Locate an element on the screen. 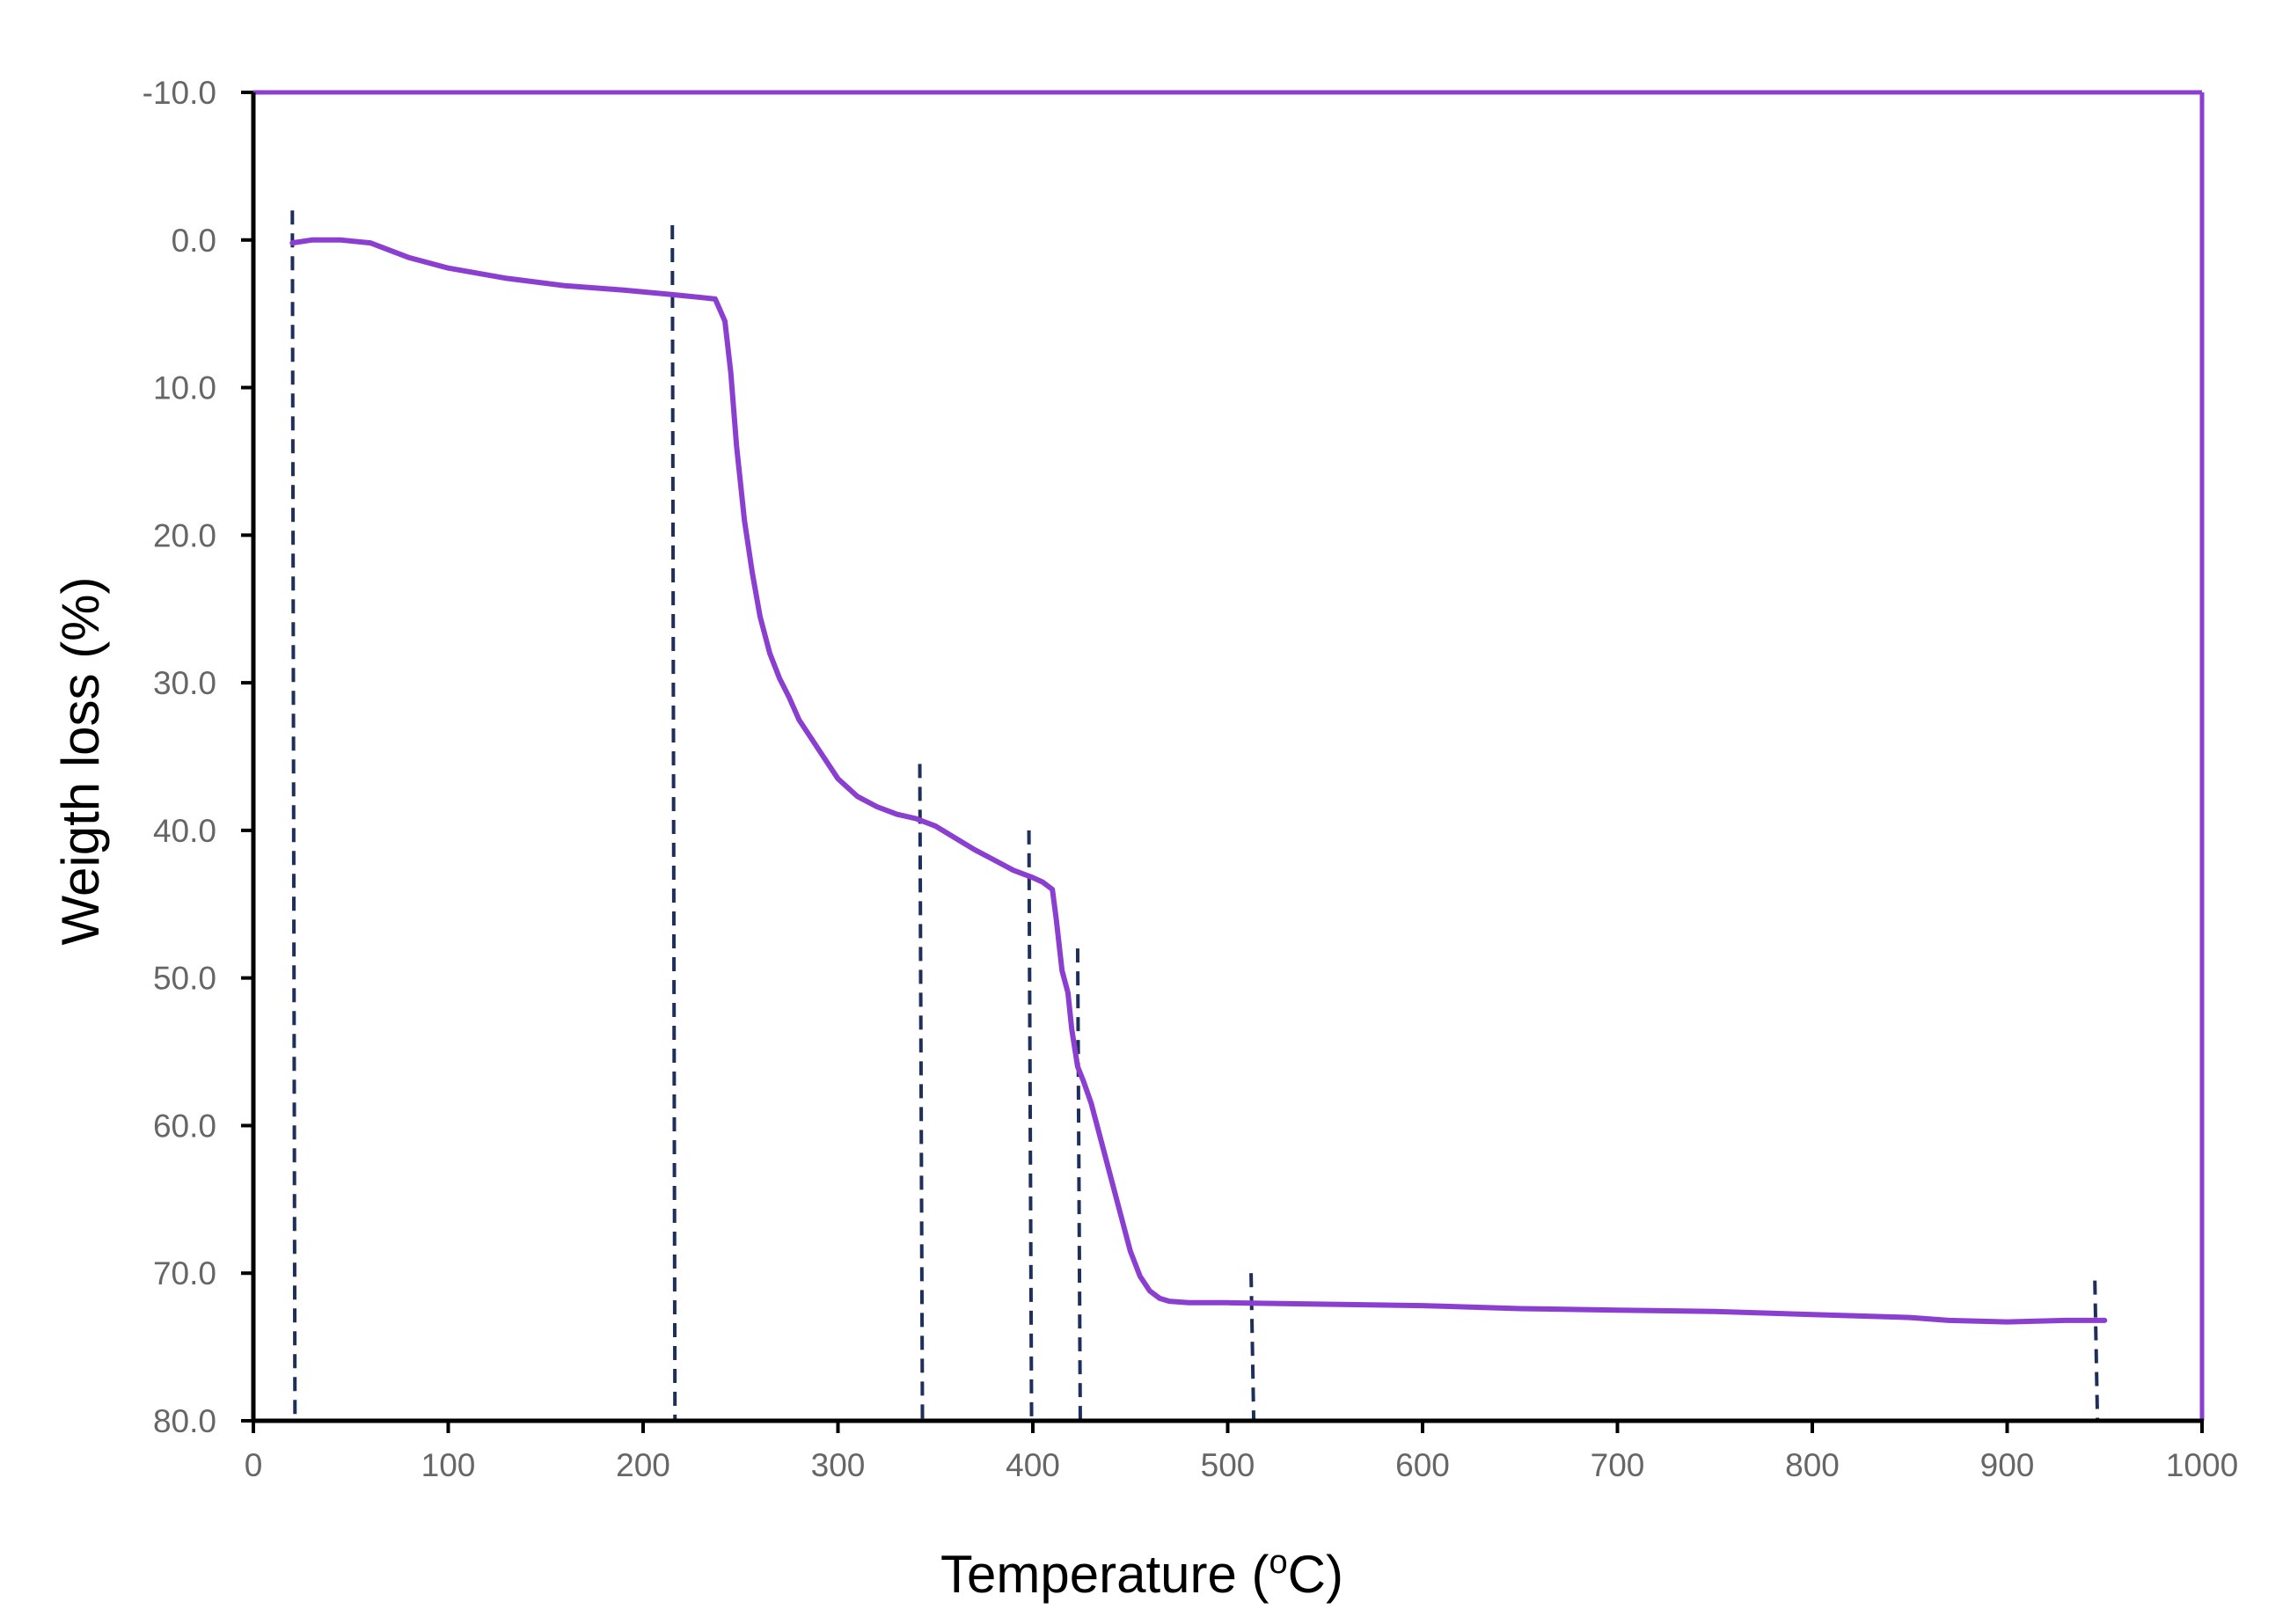 The image size is (2290, 1624). x-tick-label: 200 is located at coordinates (643, 1465).